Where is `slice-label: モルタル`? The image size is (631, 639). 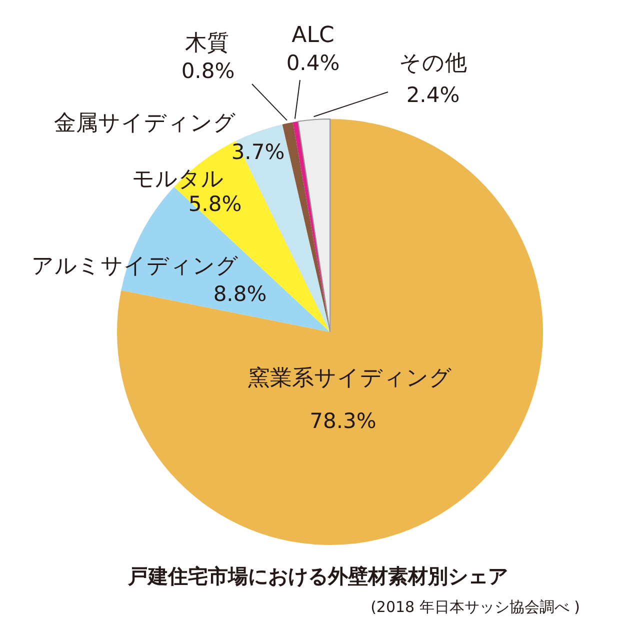
slice-label: モルタル is located at coordinates (178, 179).